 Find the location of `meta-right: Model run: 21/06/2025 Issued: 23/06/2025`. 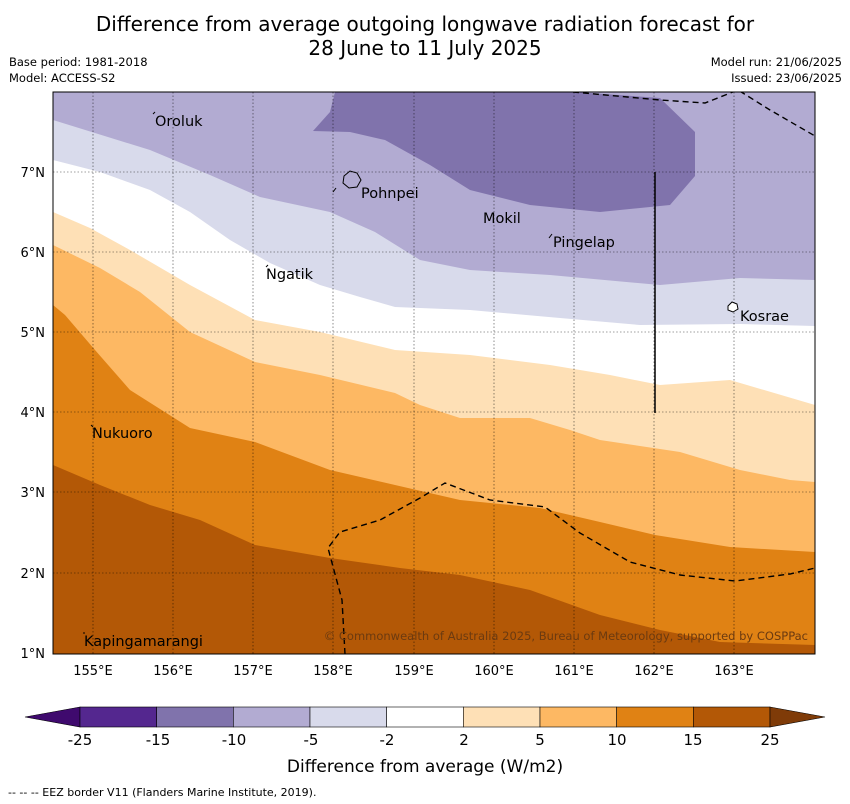

meta-right: Model run: 21/06/2025 Issued: 23/06/2025 is located at coordinates (776, 70).